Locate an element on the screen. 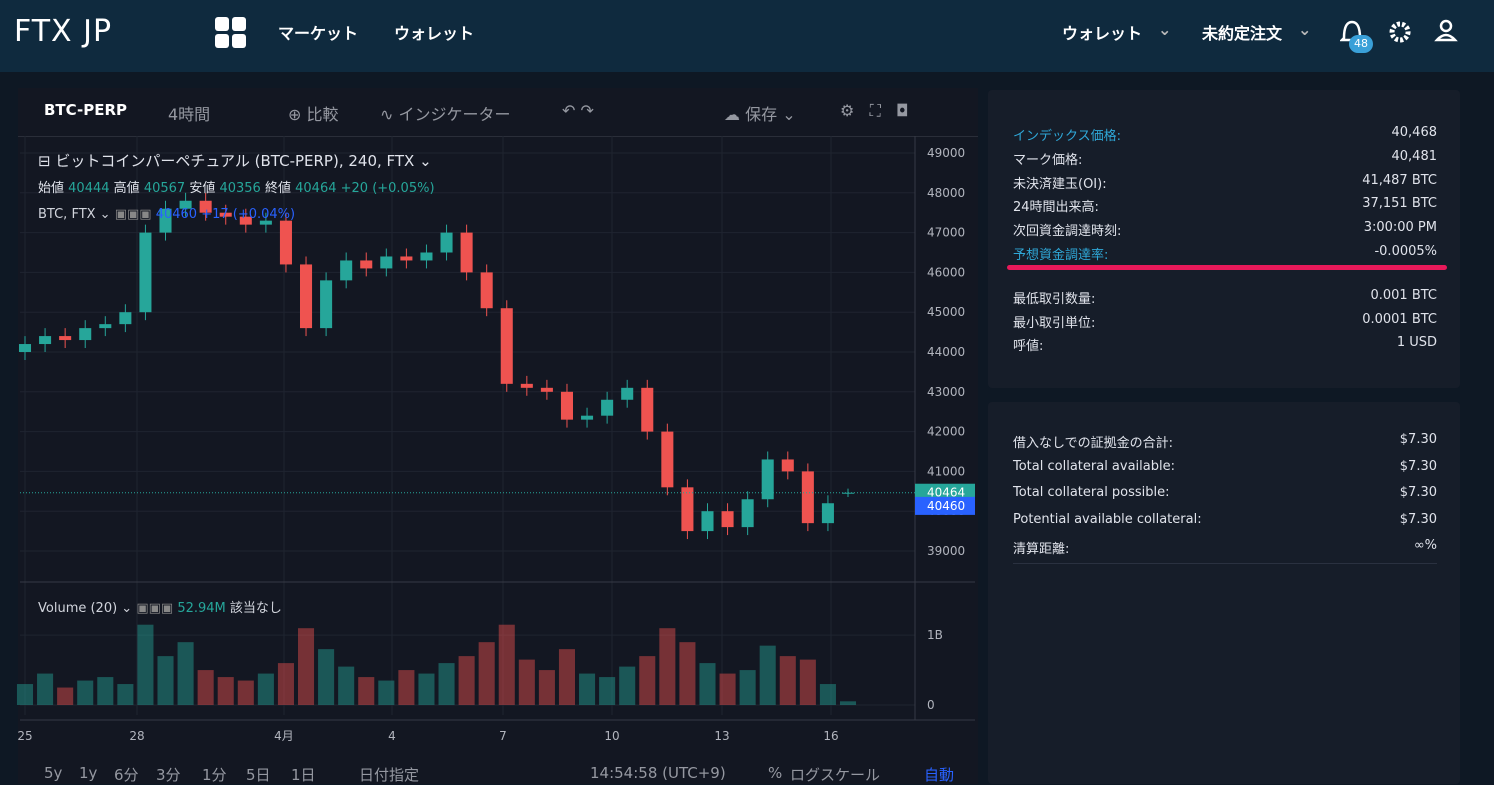 This screenshot has width=1494, height=785. y-tick-label: 44000 is located at coordinates (946, 352).